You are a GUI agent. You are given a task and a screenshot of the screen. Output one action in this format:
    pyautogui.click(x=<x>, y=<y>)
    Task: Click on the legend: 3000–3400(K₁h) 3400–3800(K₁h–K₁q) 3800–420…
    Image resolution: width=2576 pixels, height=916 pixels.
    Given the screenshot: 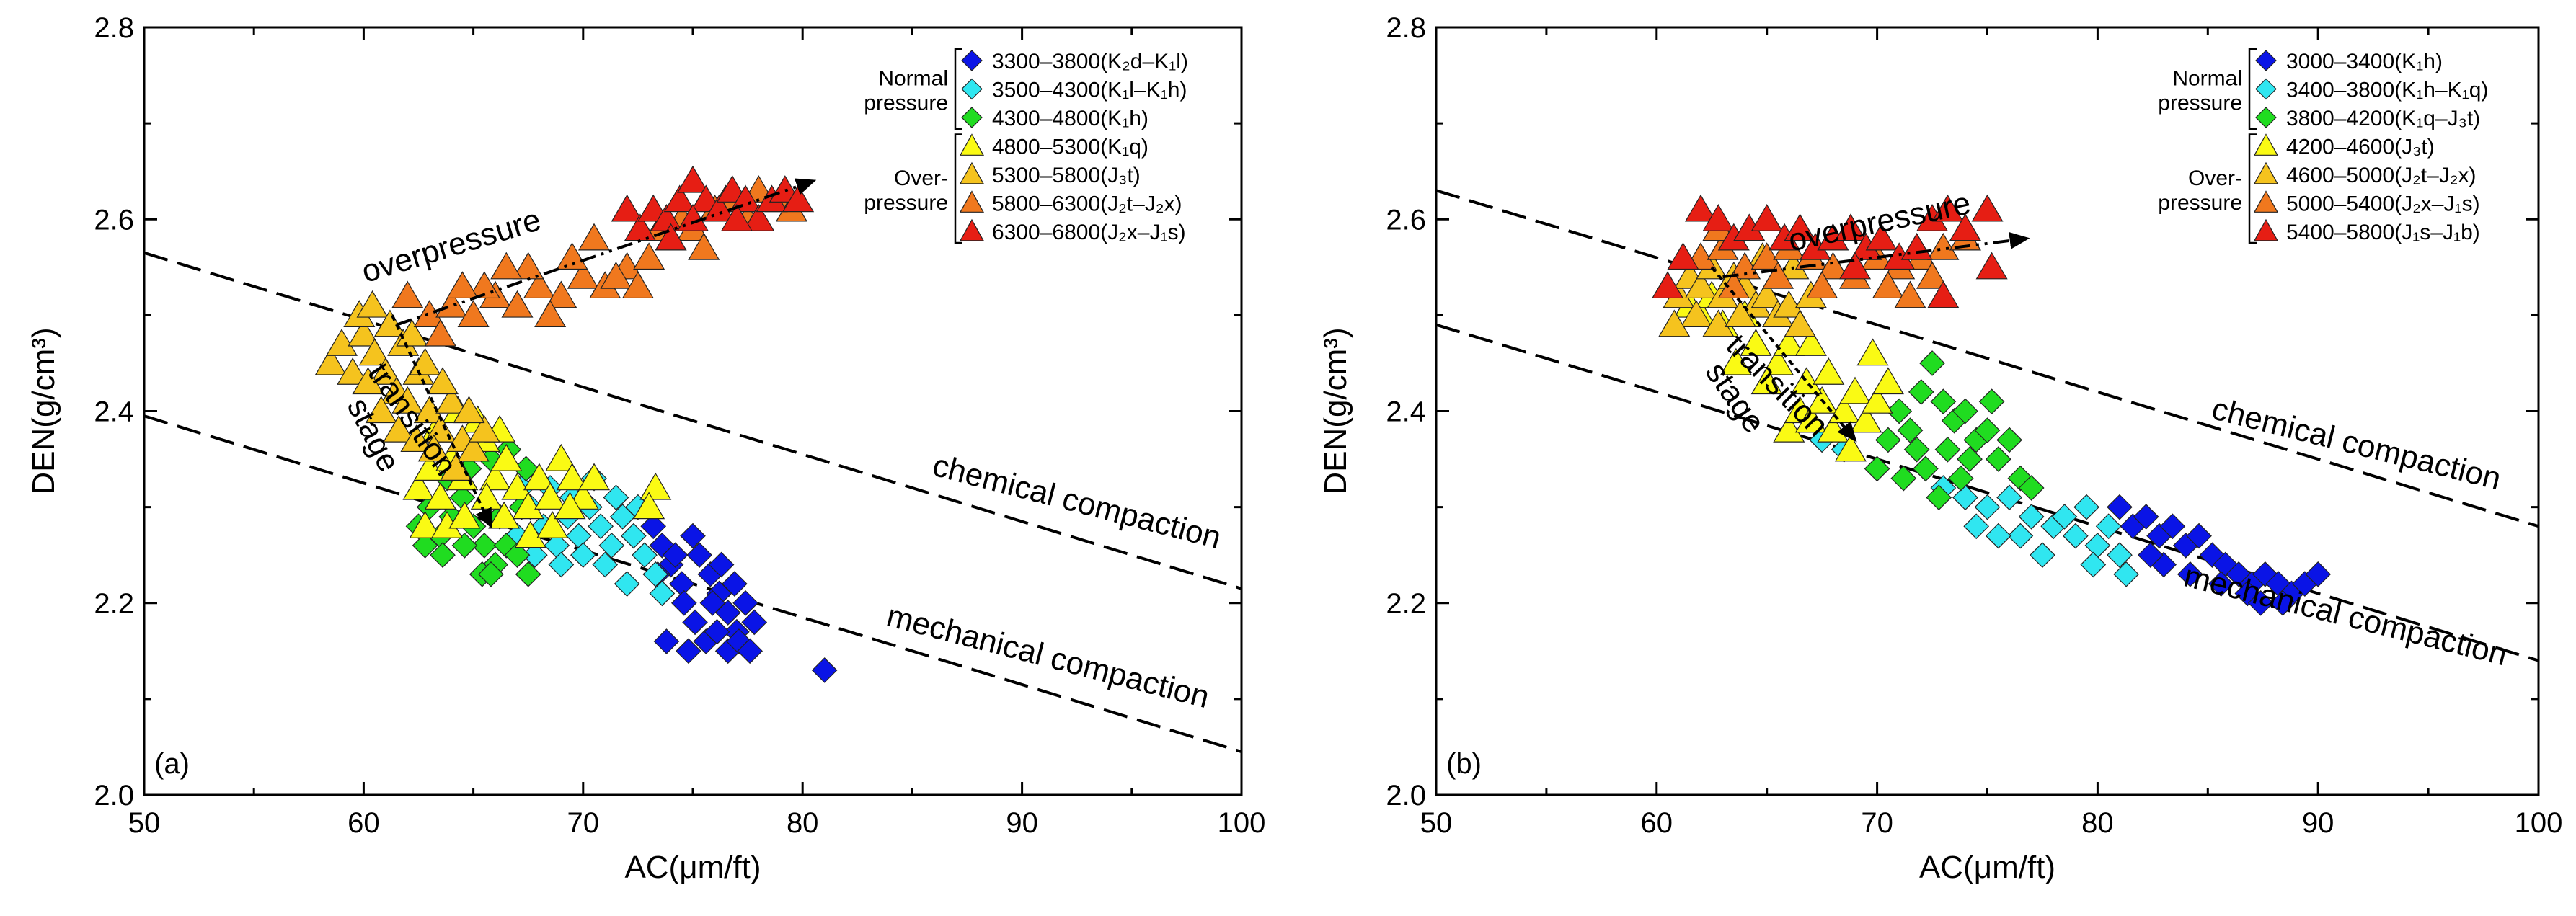 What is the action you would take?
    pyautogui.click(x=2323, y=146)
    